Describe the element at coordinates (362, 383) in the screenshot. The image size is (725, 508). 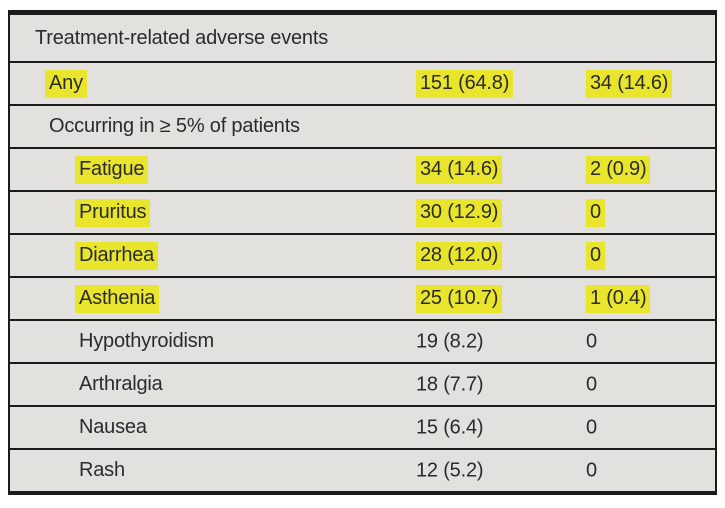
I see `table-row-arthralgia: Arthralgia 18 (7.7) 0` at that location.